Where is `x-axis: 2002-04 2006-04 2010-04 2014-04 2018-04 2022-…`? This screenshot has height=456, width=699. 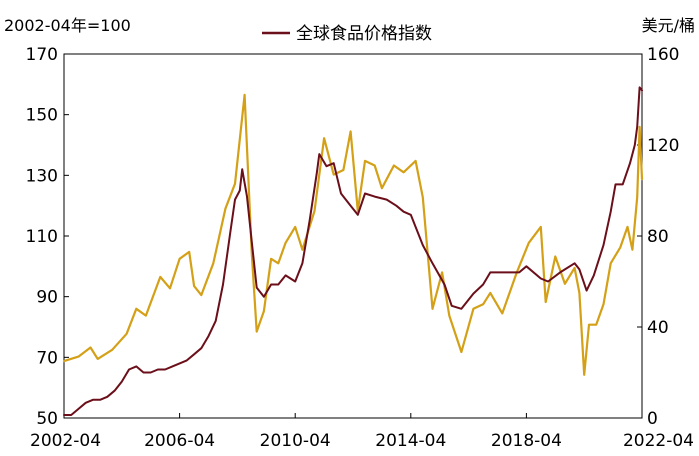
x-axis: 2002-04 2006-04 2010-04 2014-04 2018-04 2022-… is located at coordinates (362, 432).